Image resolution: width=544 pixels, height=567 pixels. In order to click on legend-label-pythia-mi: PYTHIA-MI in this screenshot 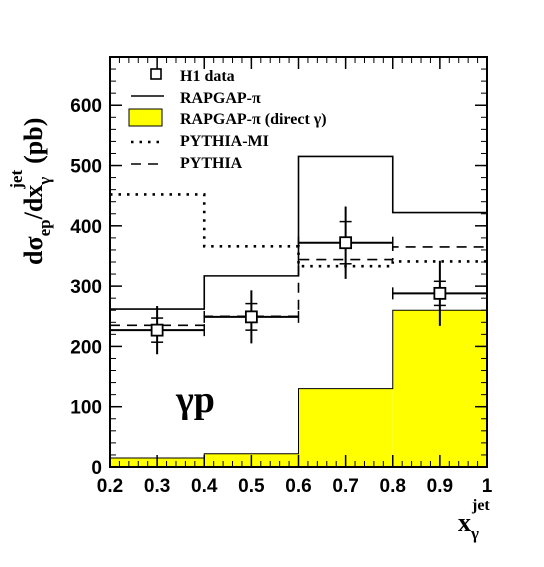, I will do `click(224, 141)`.